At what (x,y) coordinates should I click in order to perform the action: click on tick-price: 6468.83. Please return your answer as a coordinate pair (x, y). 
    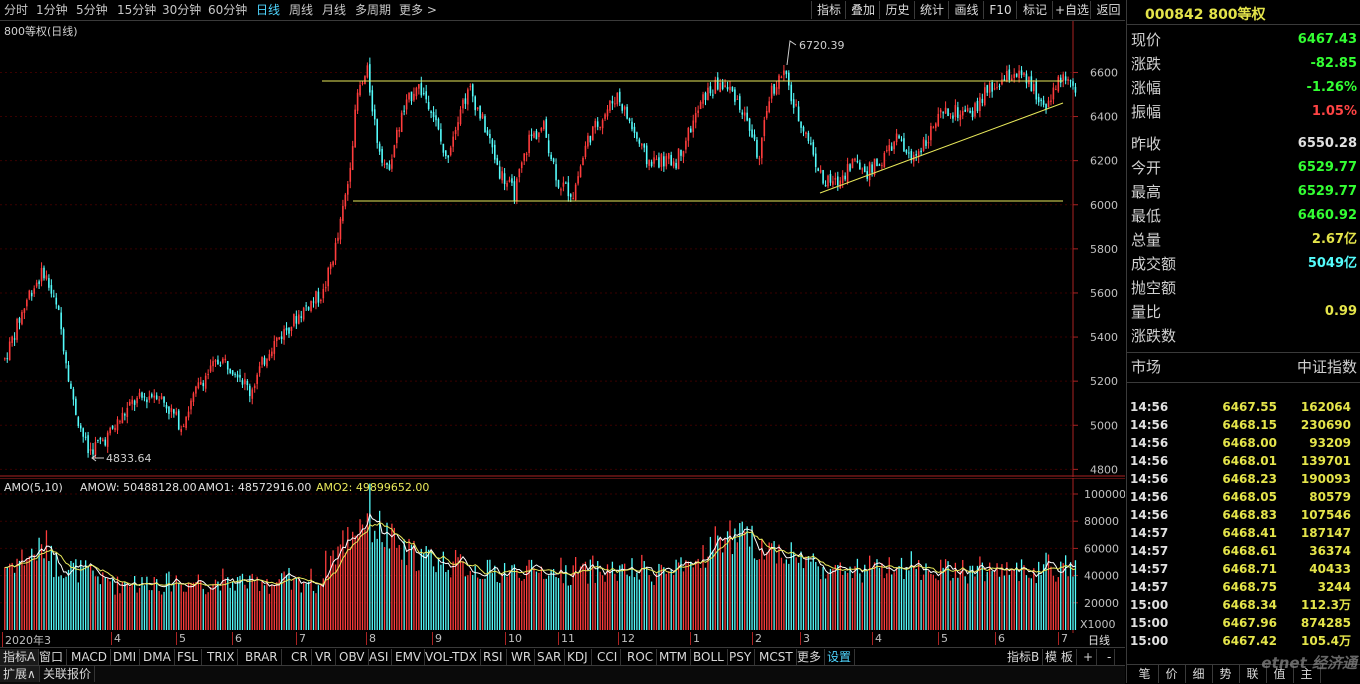
    Looking at the image, I should click on (1249, 515).